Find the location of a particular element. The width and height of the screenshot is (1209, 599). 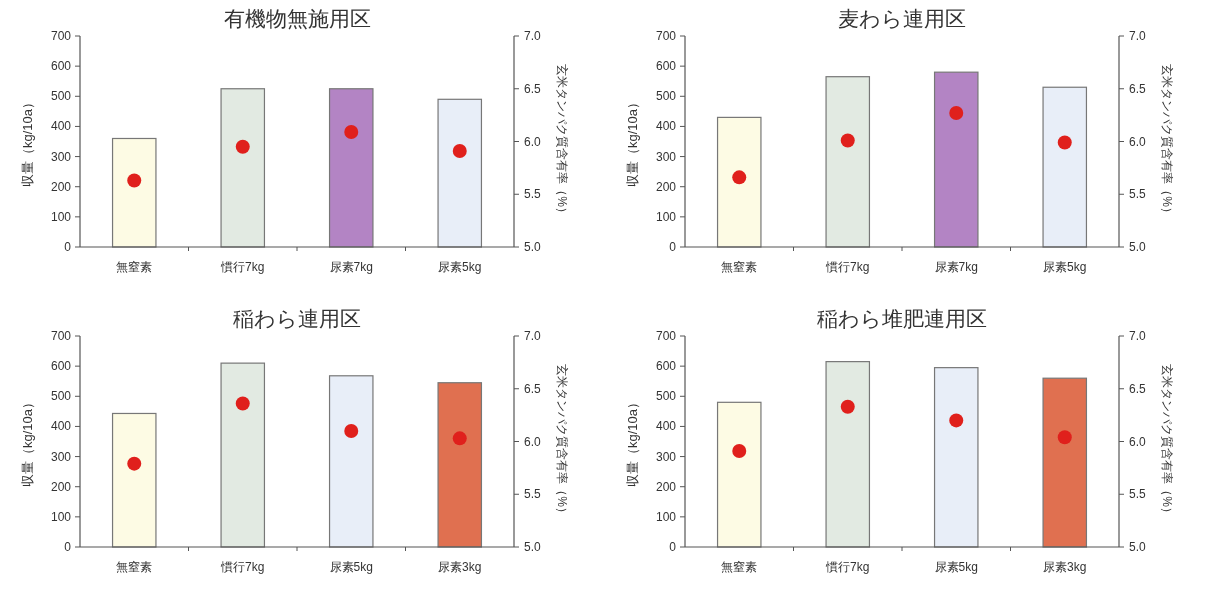

chart-title: 稲わら連用区 is located at coordinates (297, 318).